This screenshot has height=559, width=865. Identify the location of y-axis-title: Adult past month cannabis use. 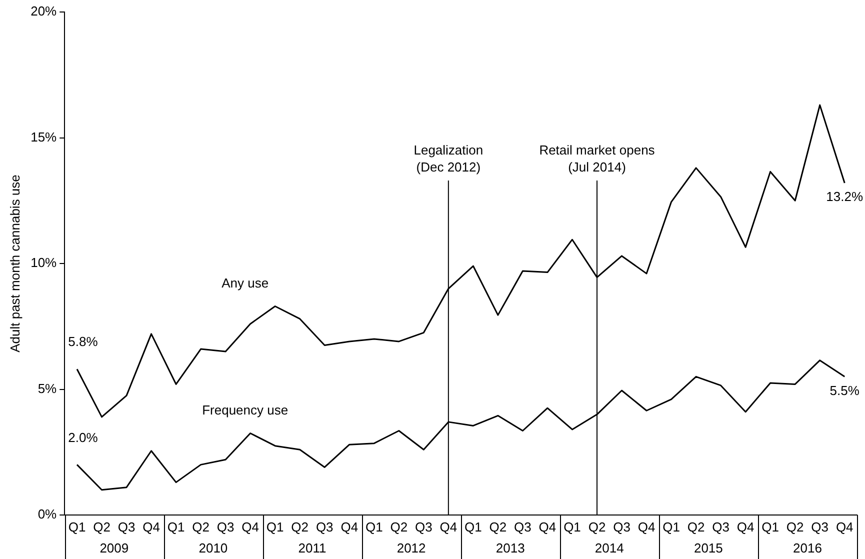
(14, 263).